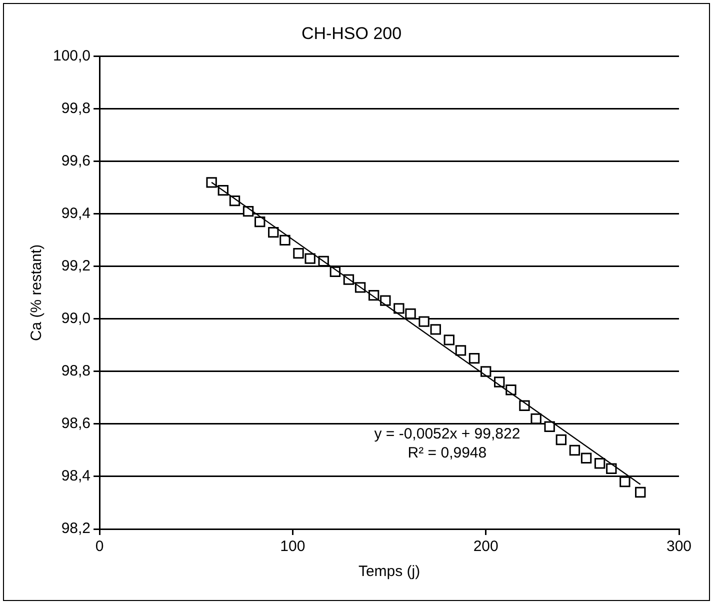 The image size is (715, 606). I want to click on y-tick-label: 99,2, so click(76, 266).